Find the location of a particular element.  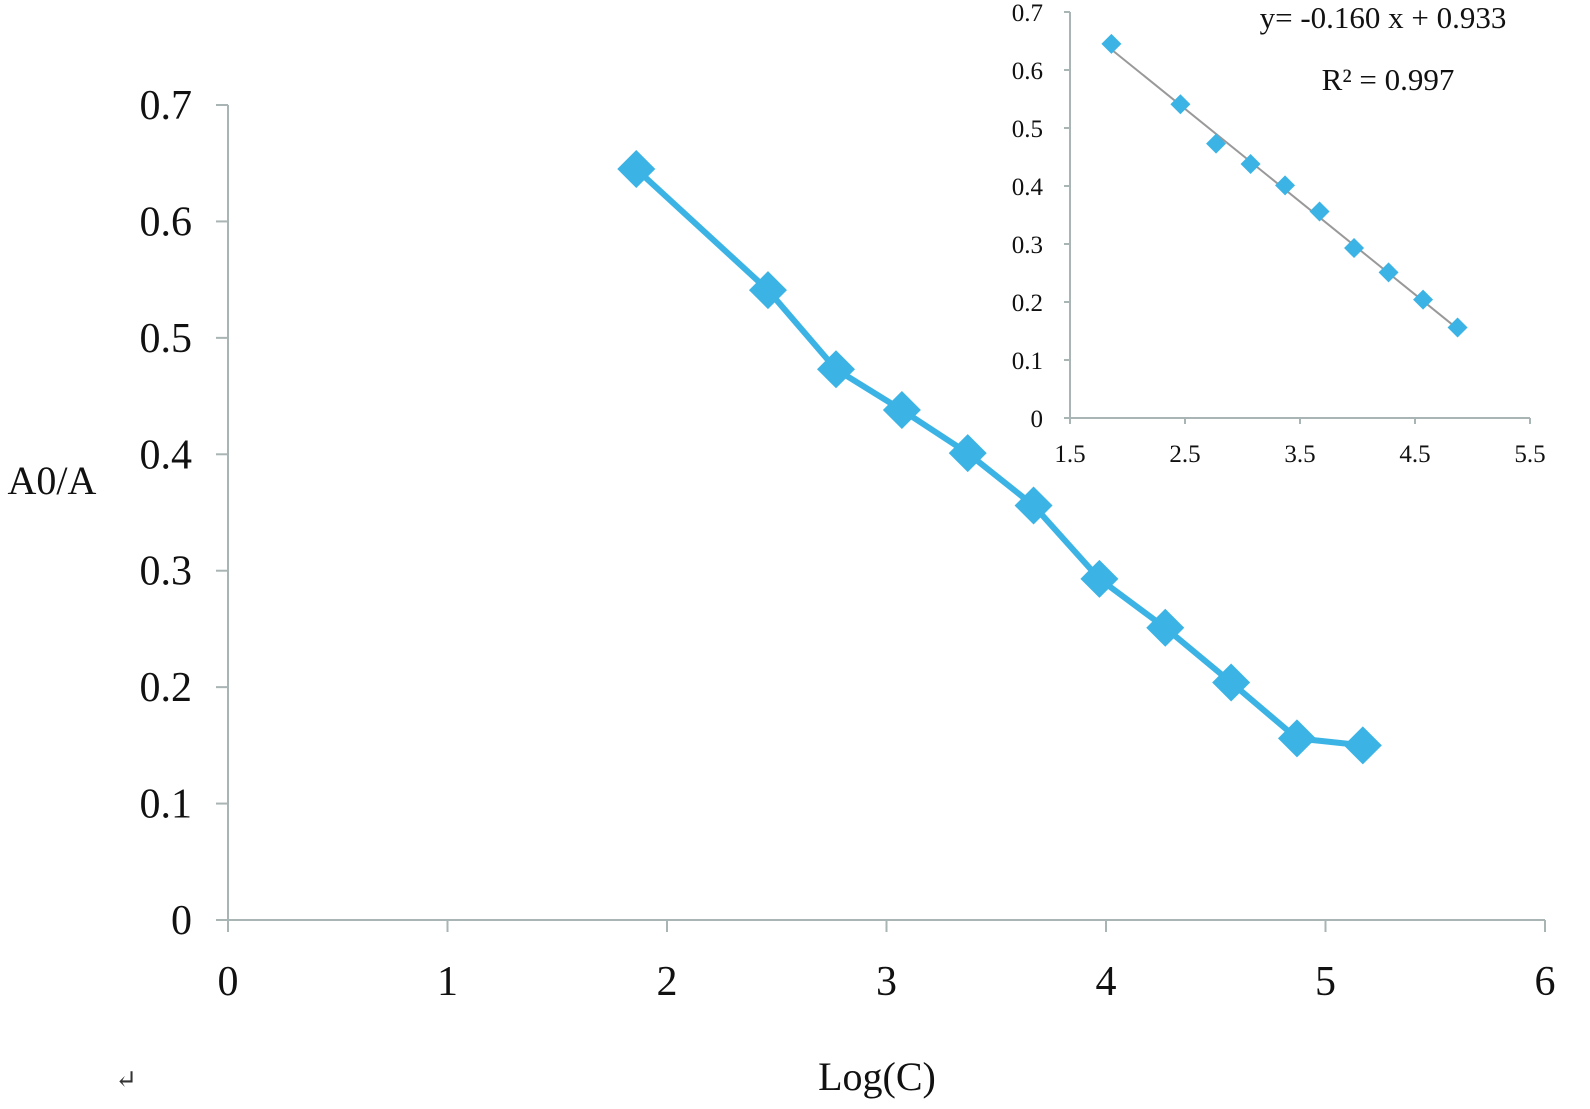

inset-x-tick-label: 3.5 is located at coordinates (1299, 454).